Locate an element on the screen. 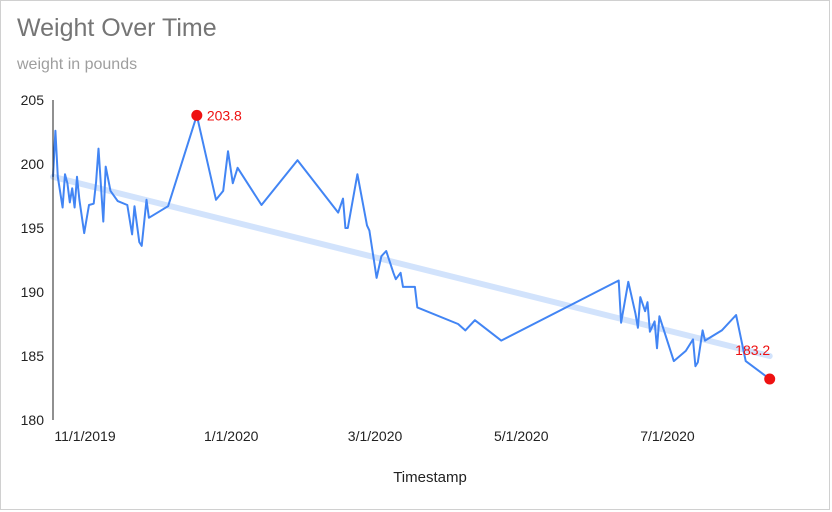 The image size is (832, 512). x-tick-label: 5/1/2020 is located at coordinates (521, 436).